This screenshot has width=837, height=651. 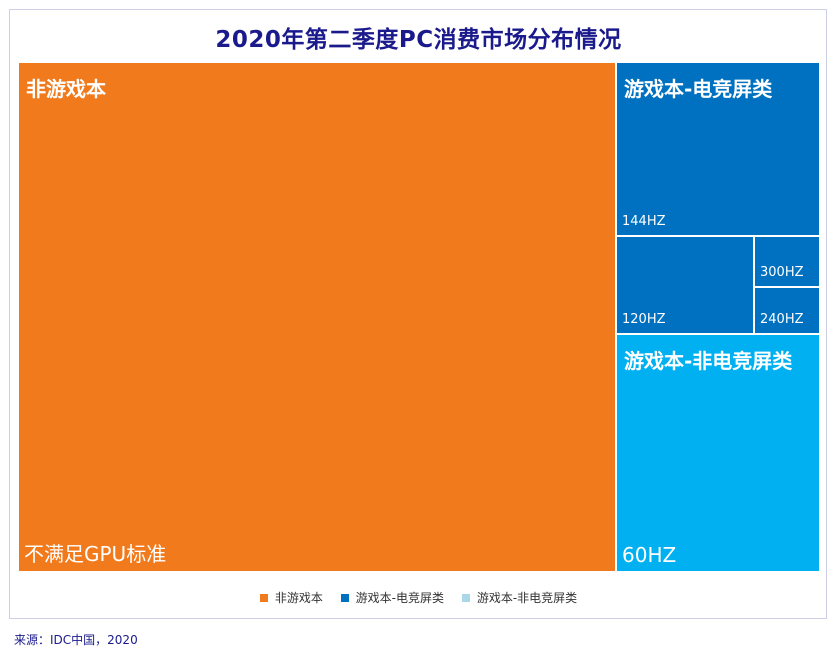 What do you see at coordinates (644, 221) in the screenshot?
I see `tile-label: 144HZ` at bounding box center [644, 221].